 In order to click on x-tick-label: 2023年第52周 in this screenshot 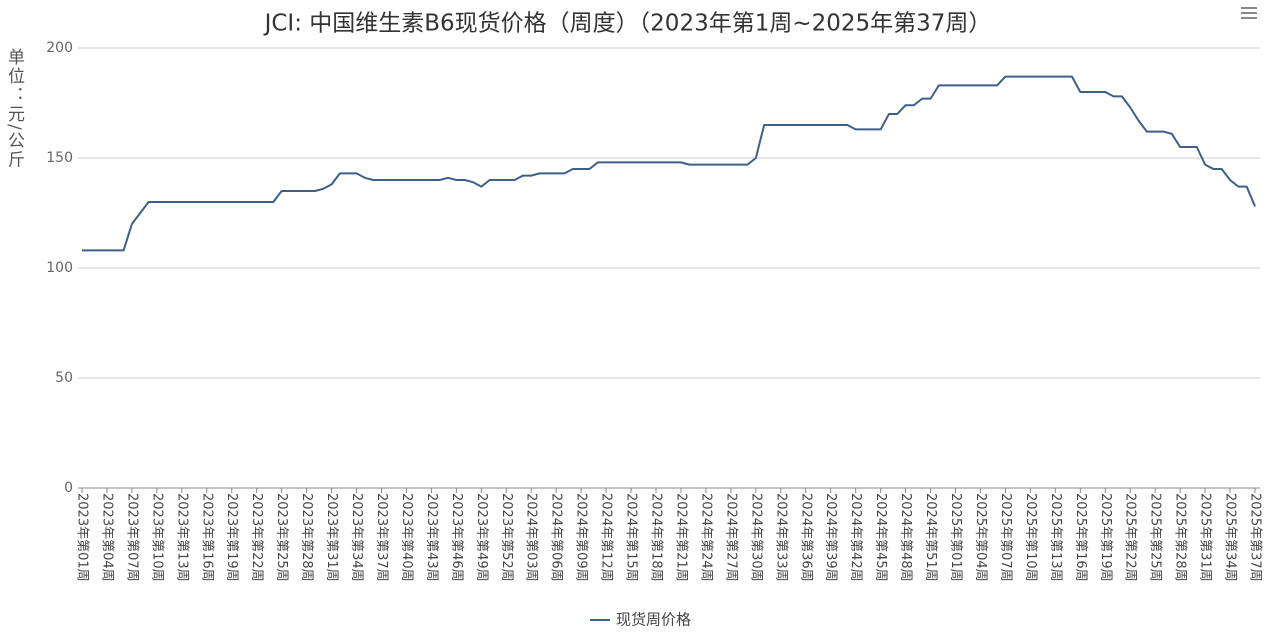, I will do `click(506, 537)`.